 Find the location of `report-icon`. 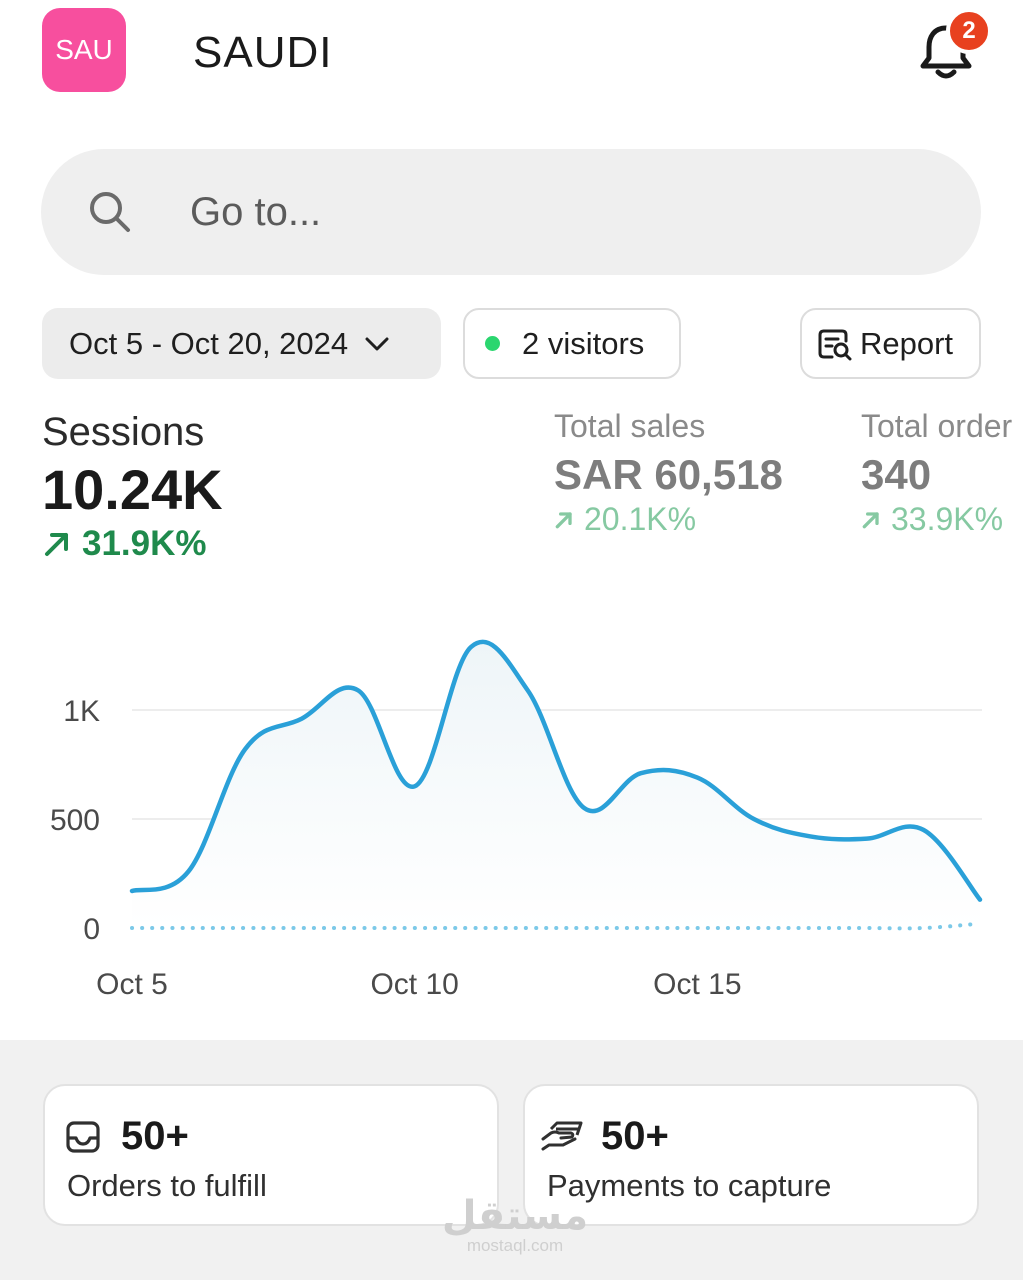

report-icon is located at coordinates (835, 344).